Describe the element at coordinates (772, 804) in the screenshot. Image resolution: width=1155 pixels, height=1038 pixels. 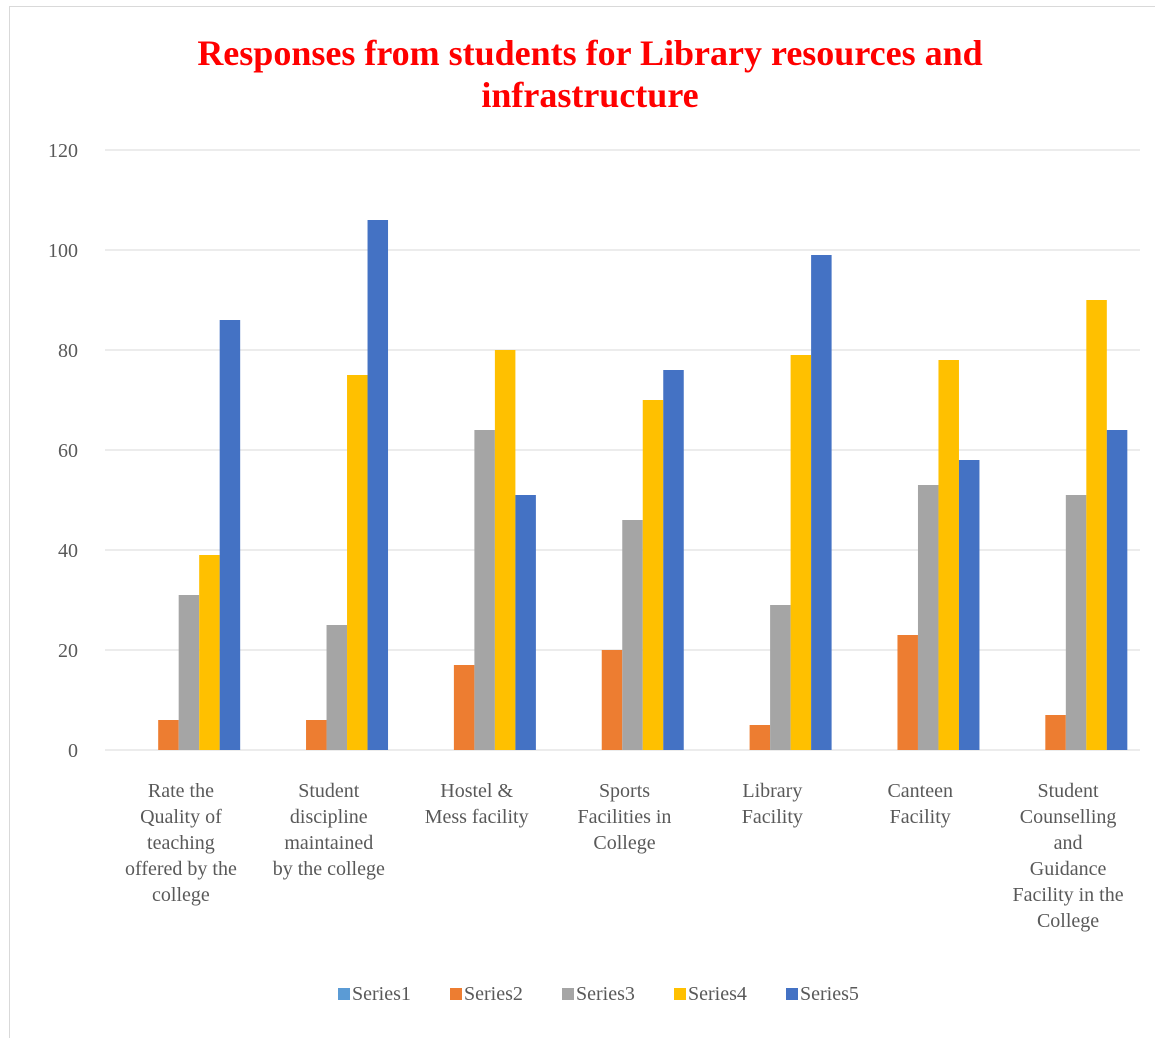
I see `x-tick-label: Library Facility` at that location.